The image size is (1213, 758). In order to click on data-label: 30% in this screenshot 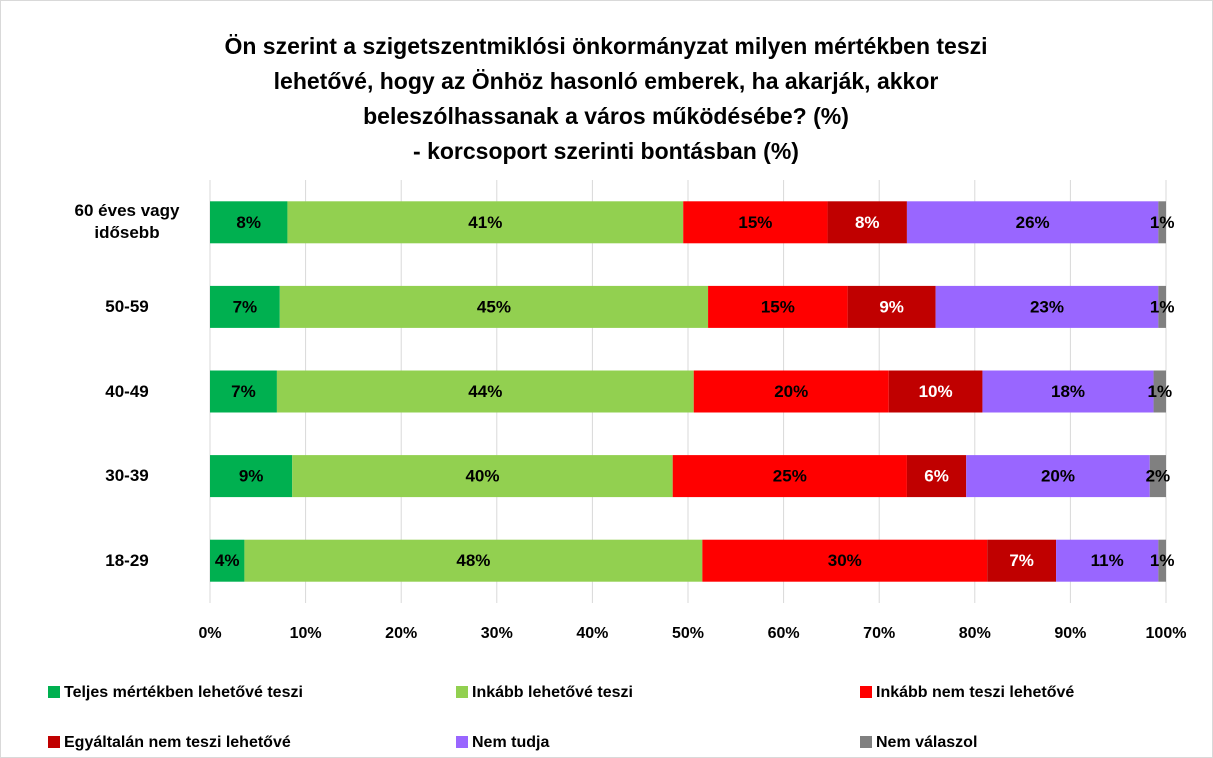, I will do `click(845, 560)`.